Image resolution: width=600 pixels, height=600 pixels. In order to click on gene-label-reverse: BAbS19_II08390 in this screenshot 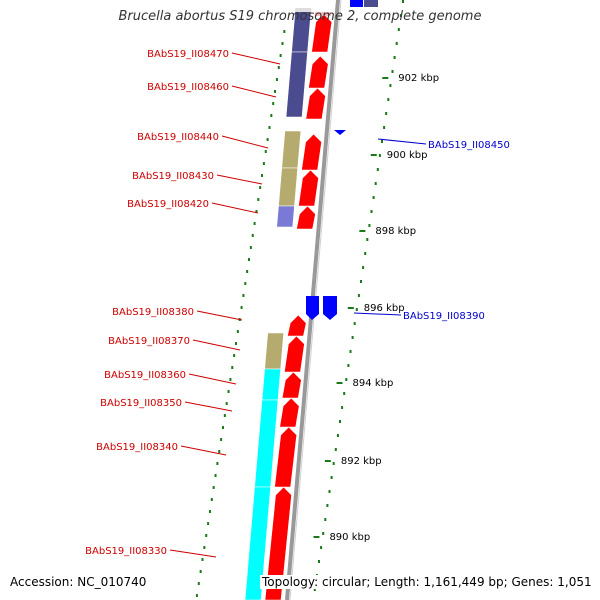, I will do `click(444, 316)`.